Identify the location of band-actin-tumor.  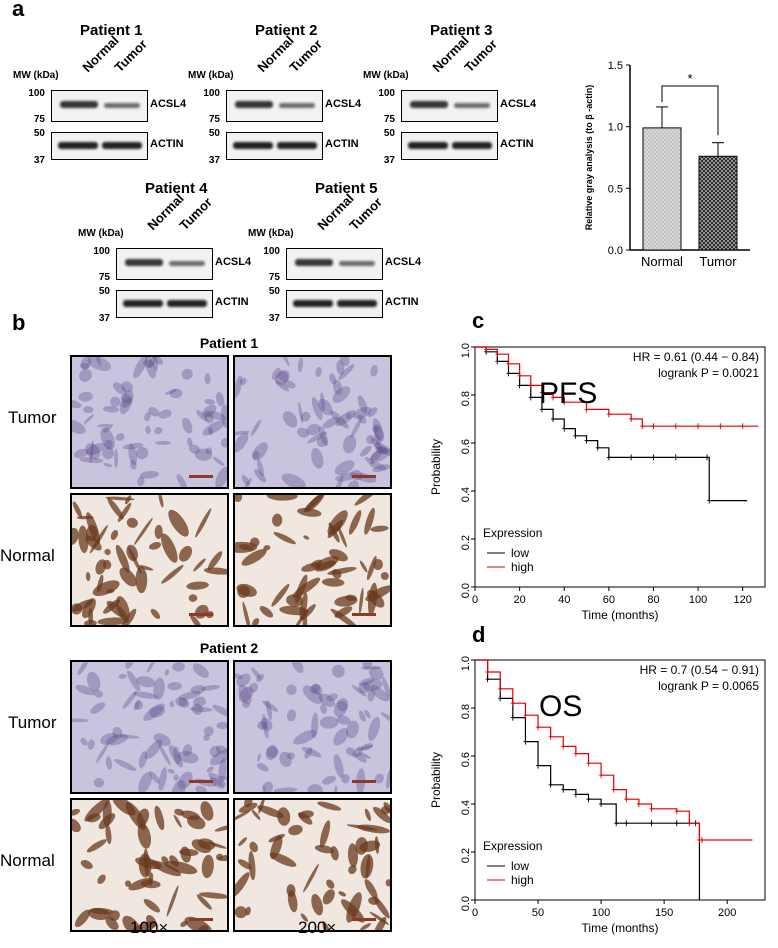
(122, 145).